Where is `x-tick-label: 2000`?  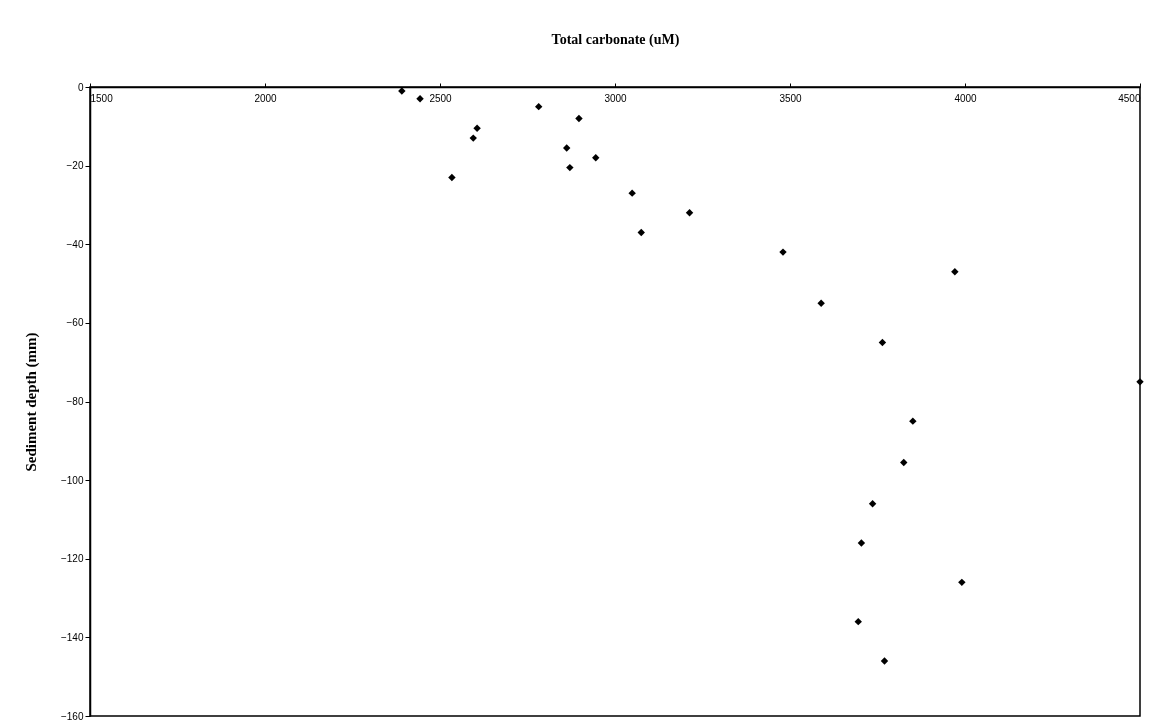 x-tick-label: 2000 is located at coordinates (266, 98).